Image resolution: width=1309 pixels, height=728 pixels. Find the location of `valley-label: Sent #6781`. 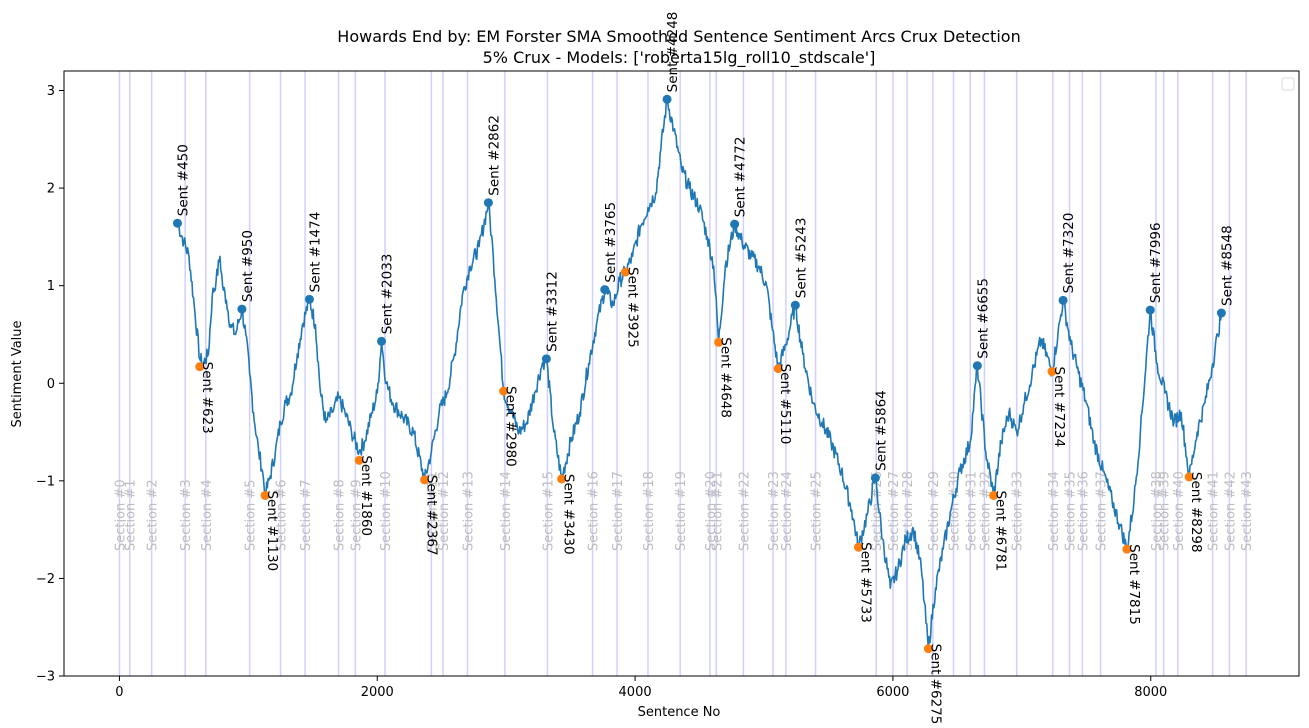

valley-label: Sent #6781 is located at coordinates (1001, 530).